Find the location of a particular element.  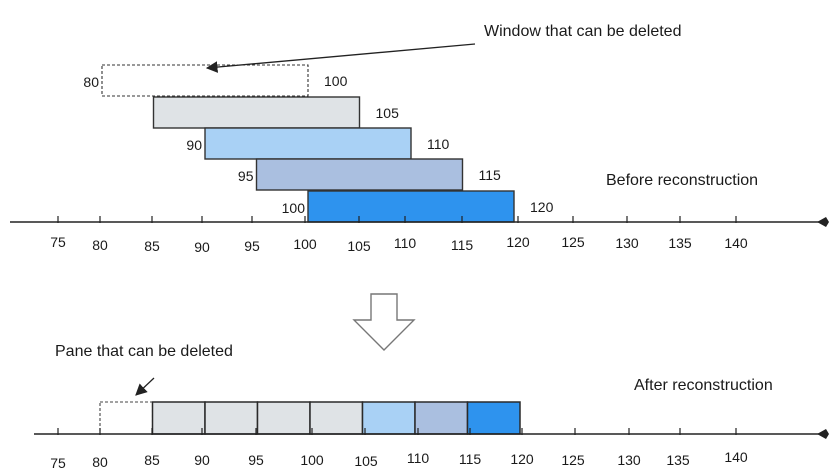

window-end-label: 105 is located at coordinates (388, 113).